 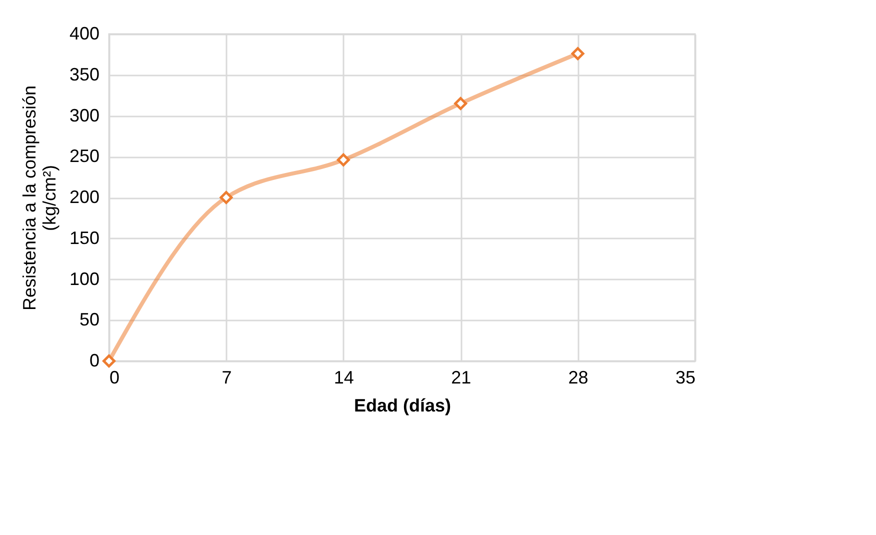 What do you see at coordinates (227, 378) in the screenshot?
I see `x-tick-label: 7` at bounding box center [227, 378].